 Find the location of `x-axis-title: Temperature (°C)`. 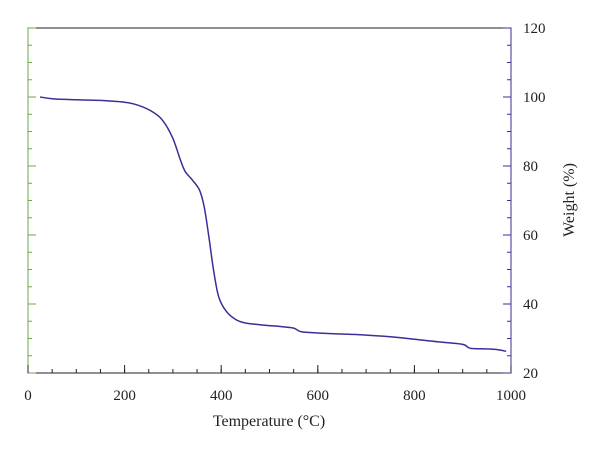

x-axis-title: Temperature (°C) is located at coordinates (269, 421).